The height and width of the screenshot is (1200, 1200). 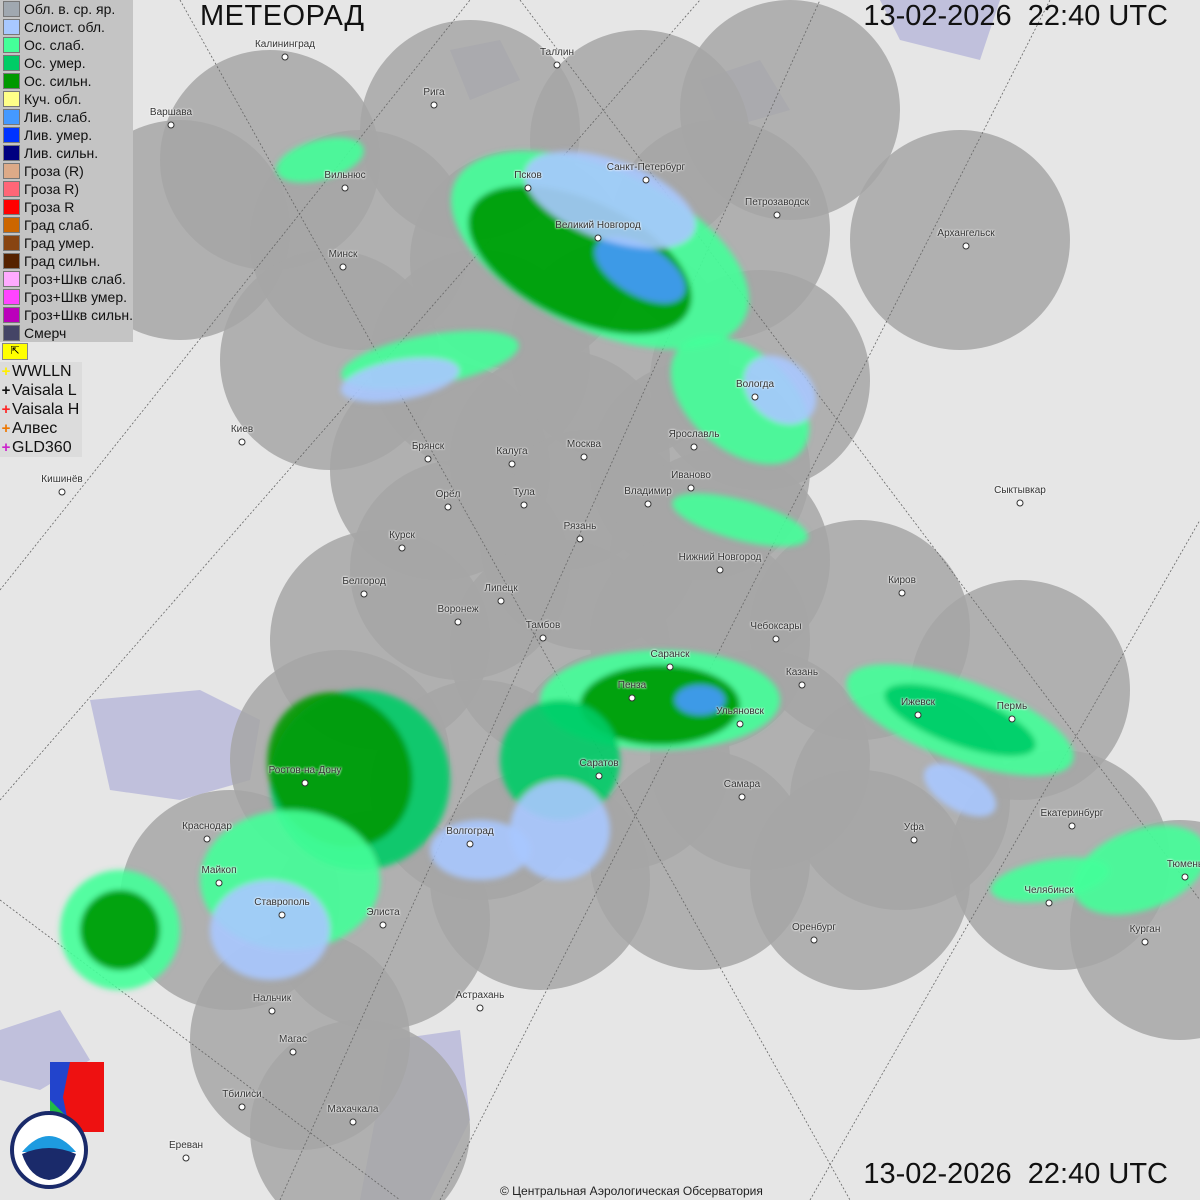 I want to click on legend-item: Гроз+Шкв слаб., so click(x=66, y=279).